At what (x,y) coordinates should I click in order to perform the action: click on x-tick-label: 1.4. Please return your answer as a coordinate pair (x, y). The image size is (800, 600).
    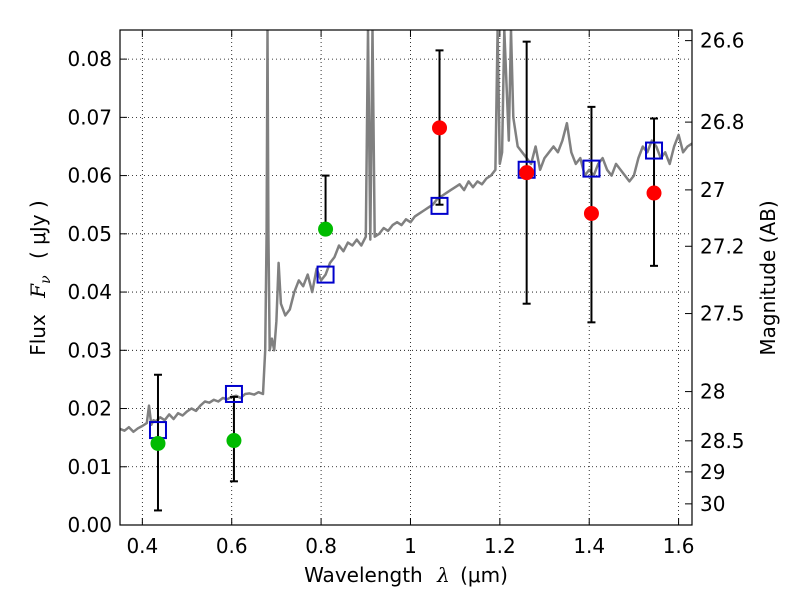
    Looking at the image, I should click on (589, 546).